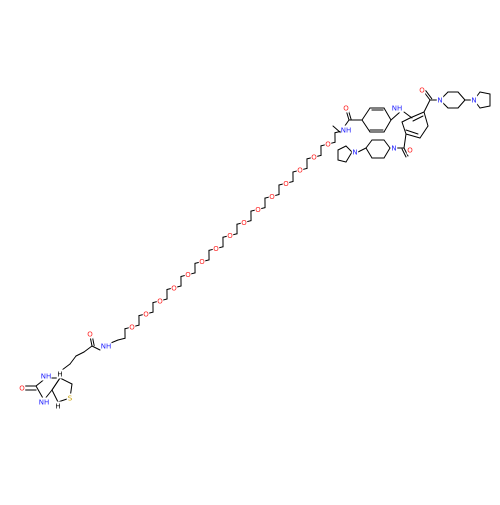  Describe the element at coordinates (422, 91) in the screenshot. I see `carbonyl-oxygen-upper: O` at that location.